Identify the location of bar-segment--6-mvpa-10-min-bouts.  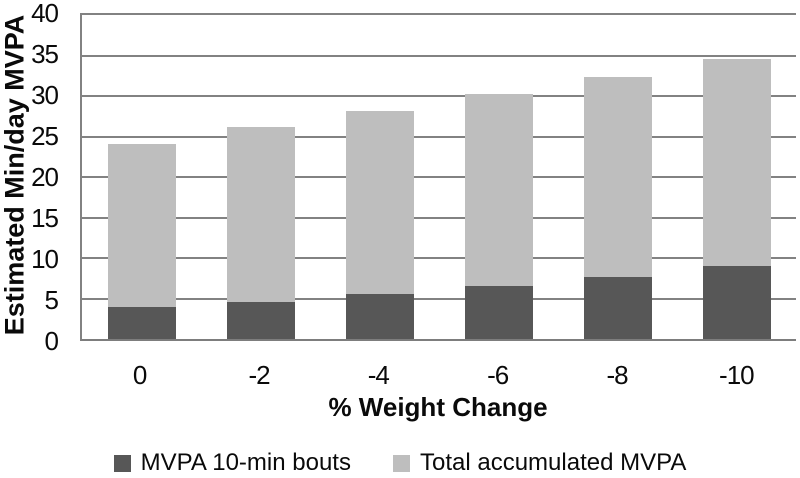
(498, 312).